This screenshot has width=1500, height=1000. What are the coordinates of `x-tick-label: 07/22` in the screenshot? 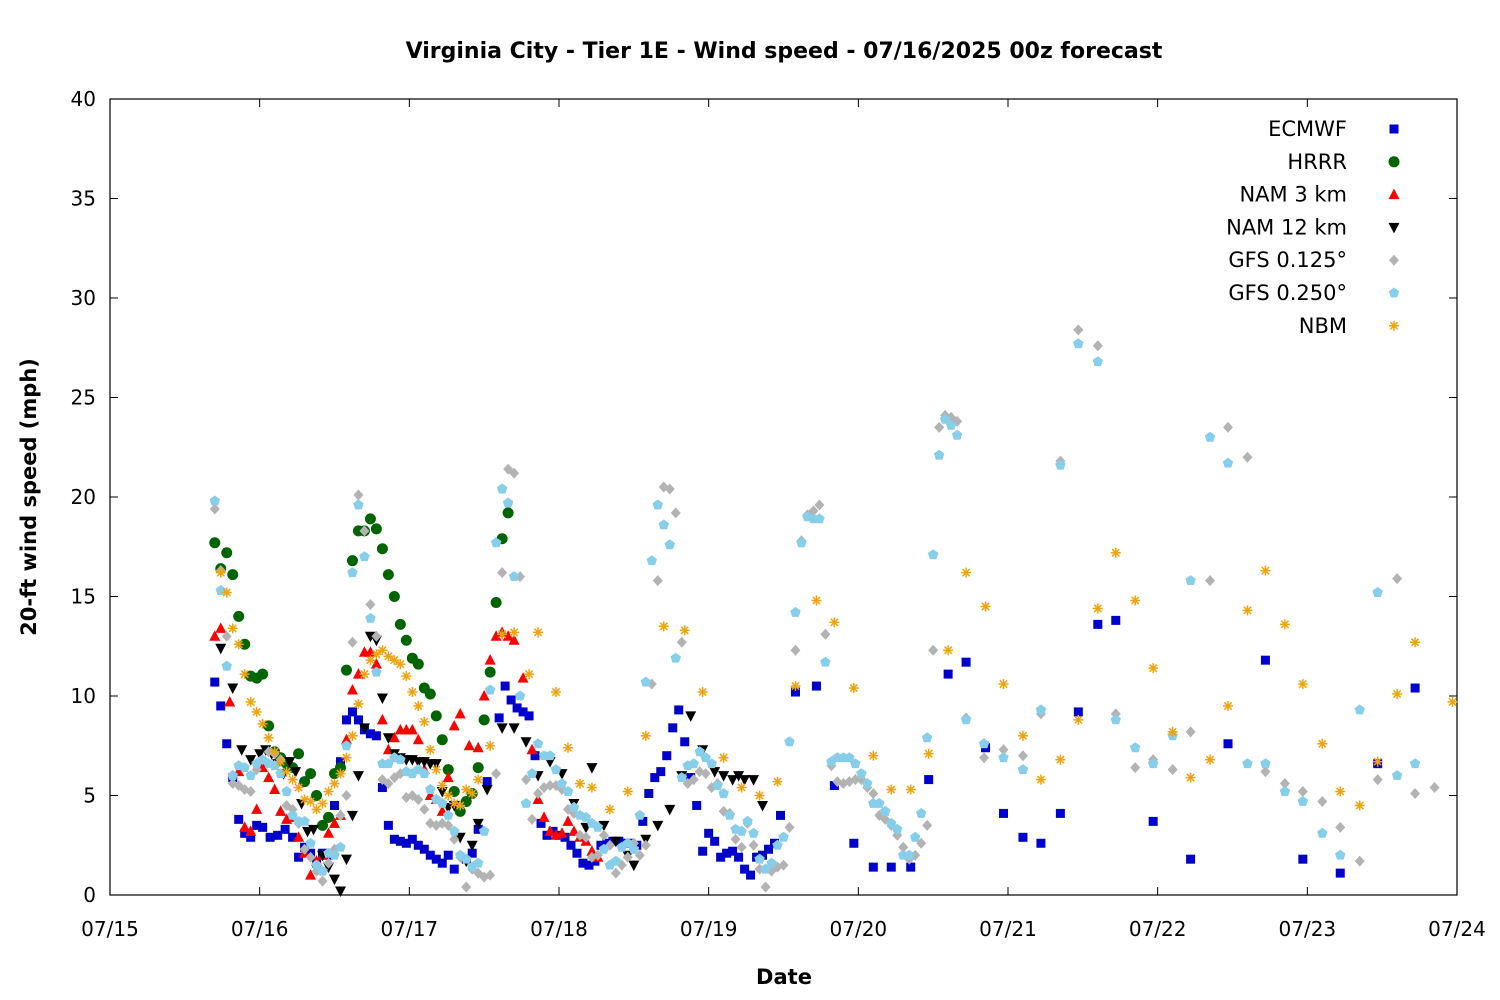 It's located at (1158, 929).